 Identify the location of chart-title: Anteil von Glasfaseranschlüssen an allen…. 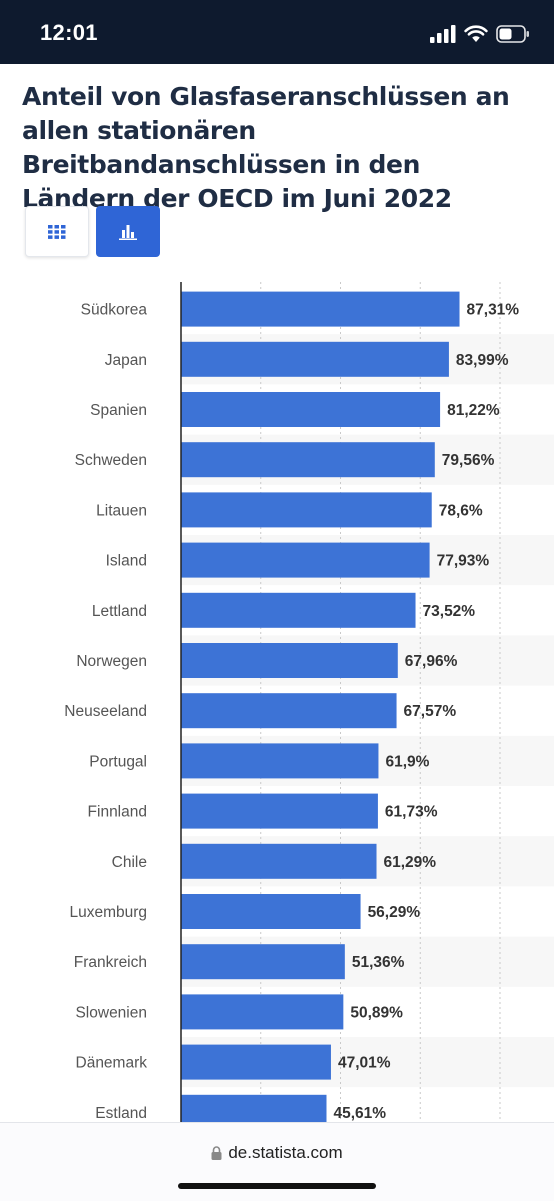
(266, 147).